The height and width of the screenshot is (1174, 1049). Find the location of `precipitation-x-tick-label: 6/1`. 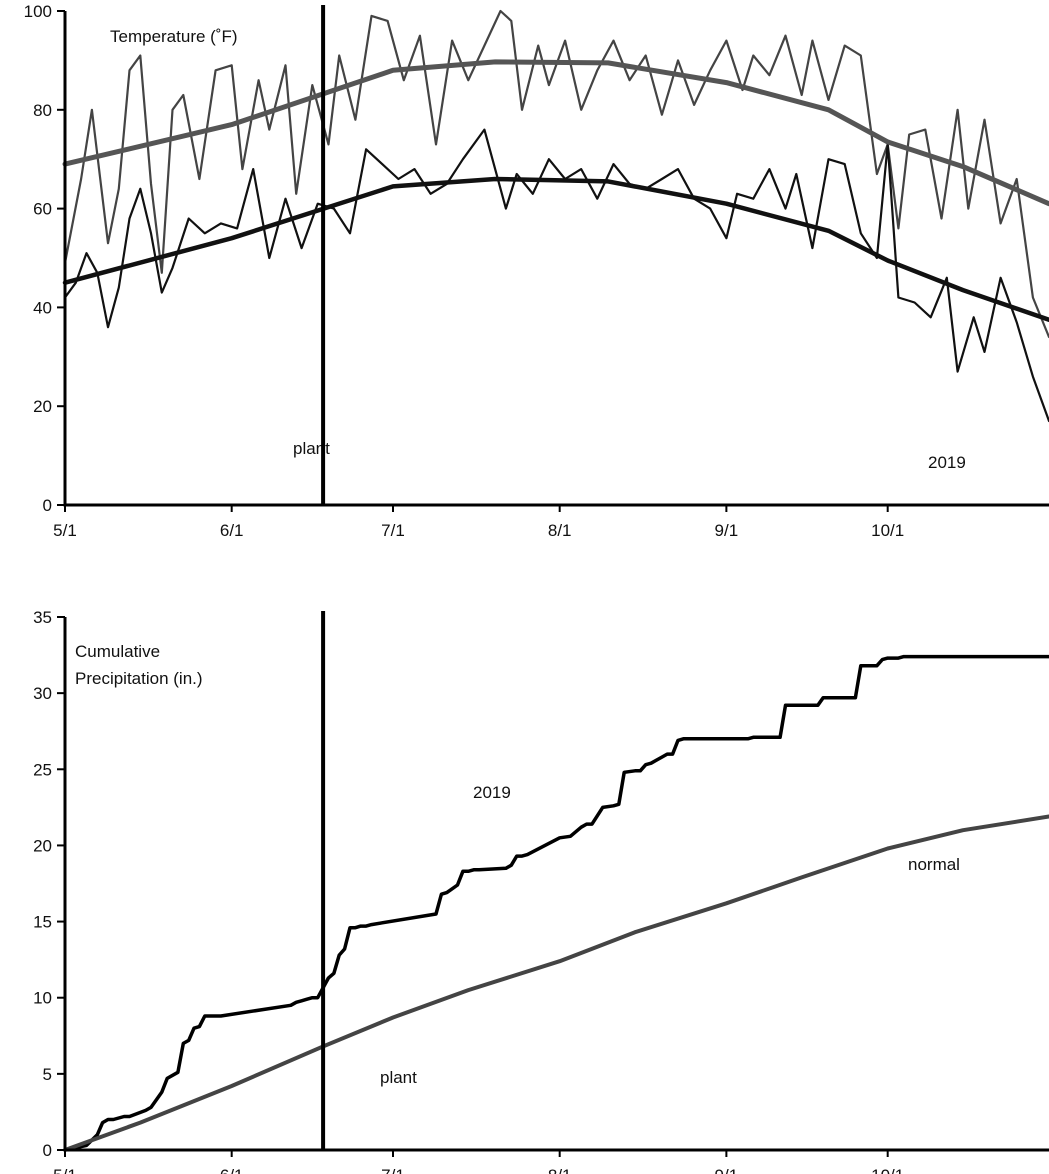

precipitation-x-tick-label: 6/1 is located at coordinates (232, 1170).